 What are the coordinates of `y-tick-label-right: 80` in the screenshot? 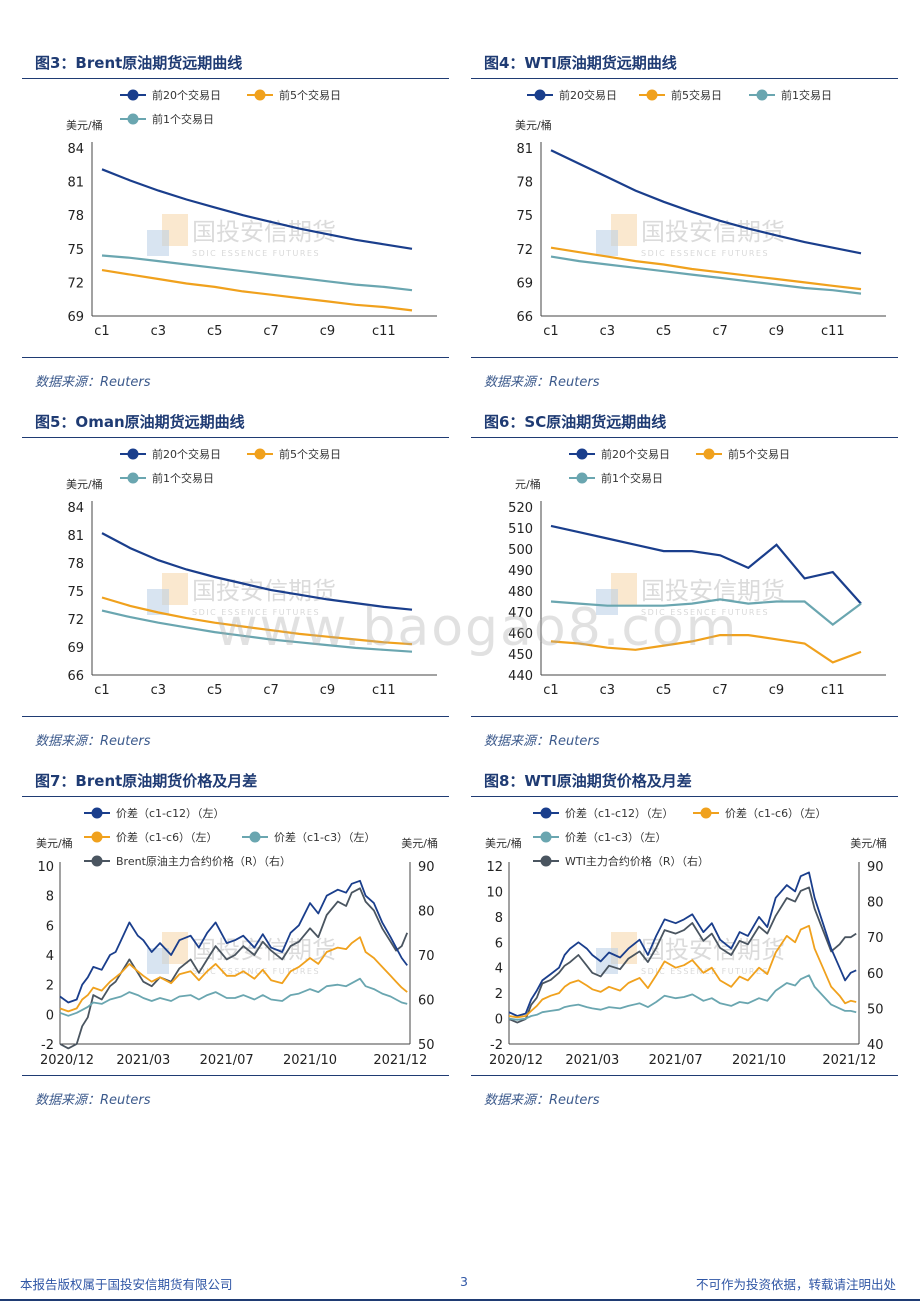 It's located at (426, 912).